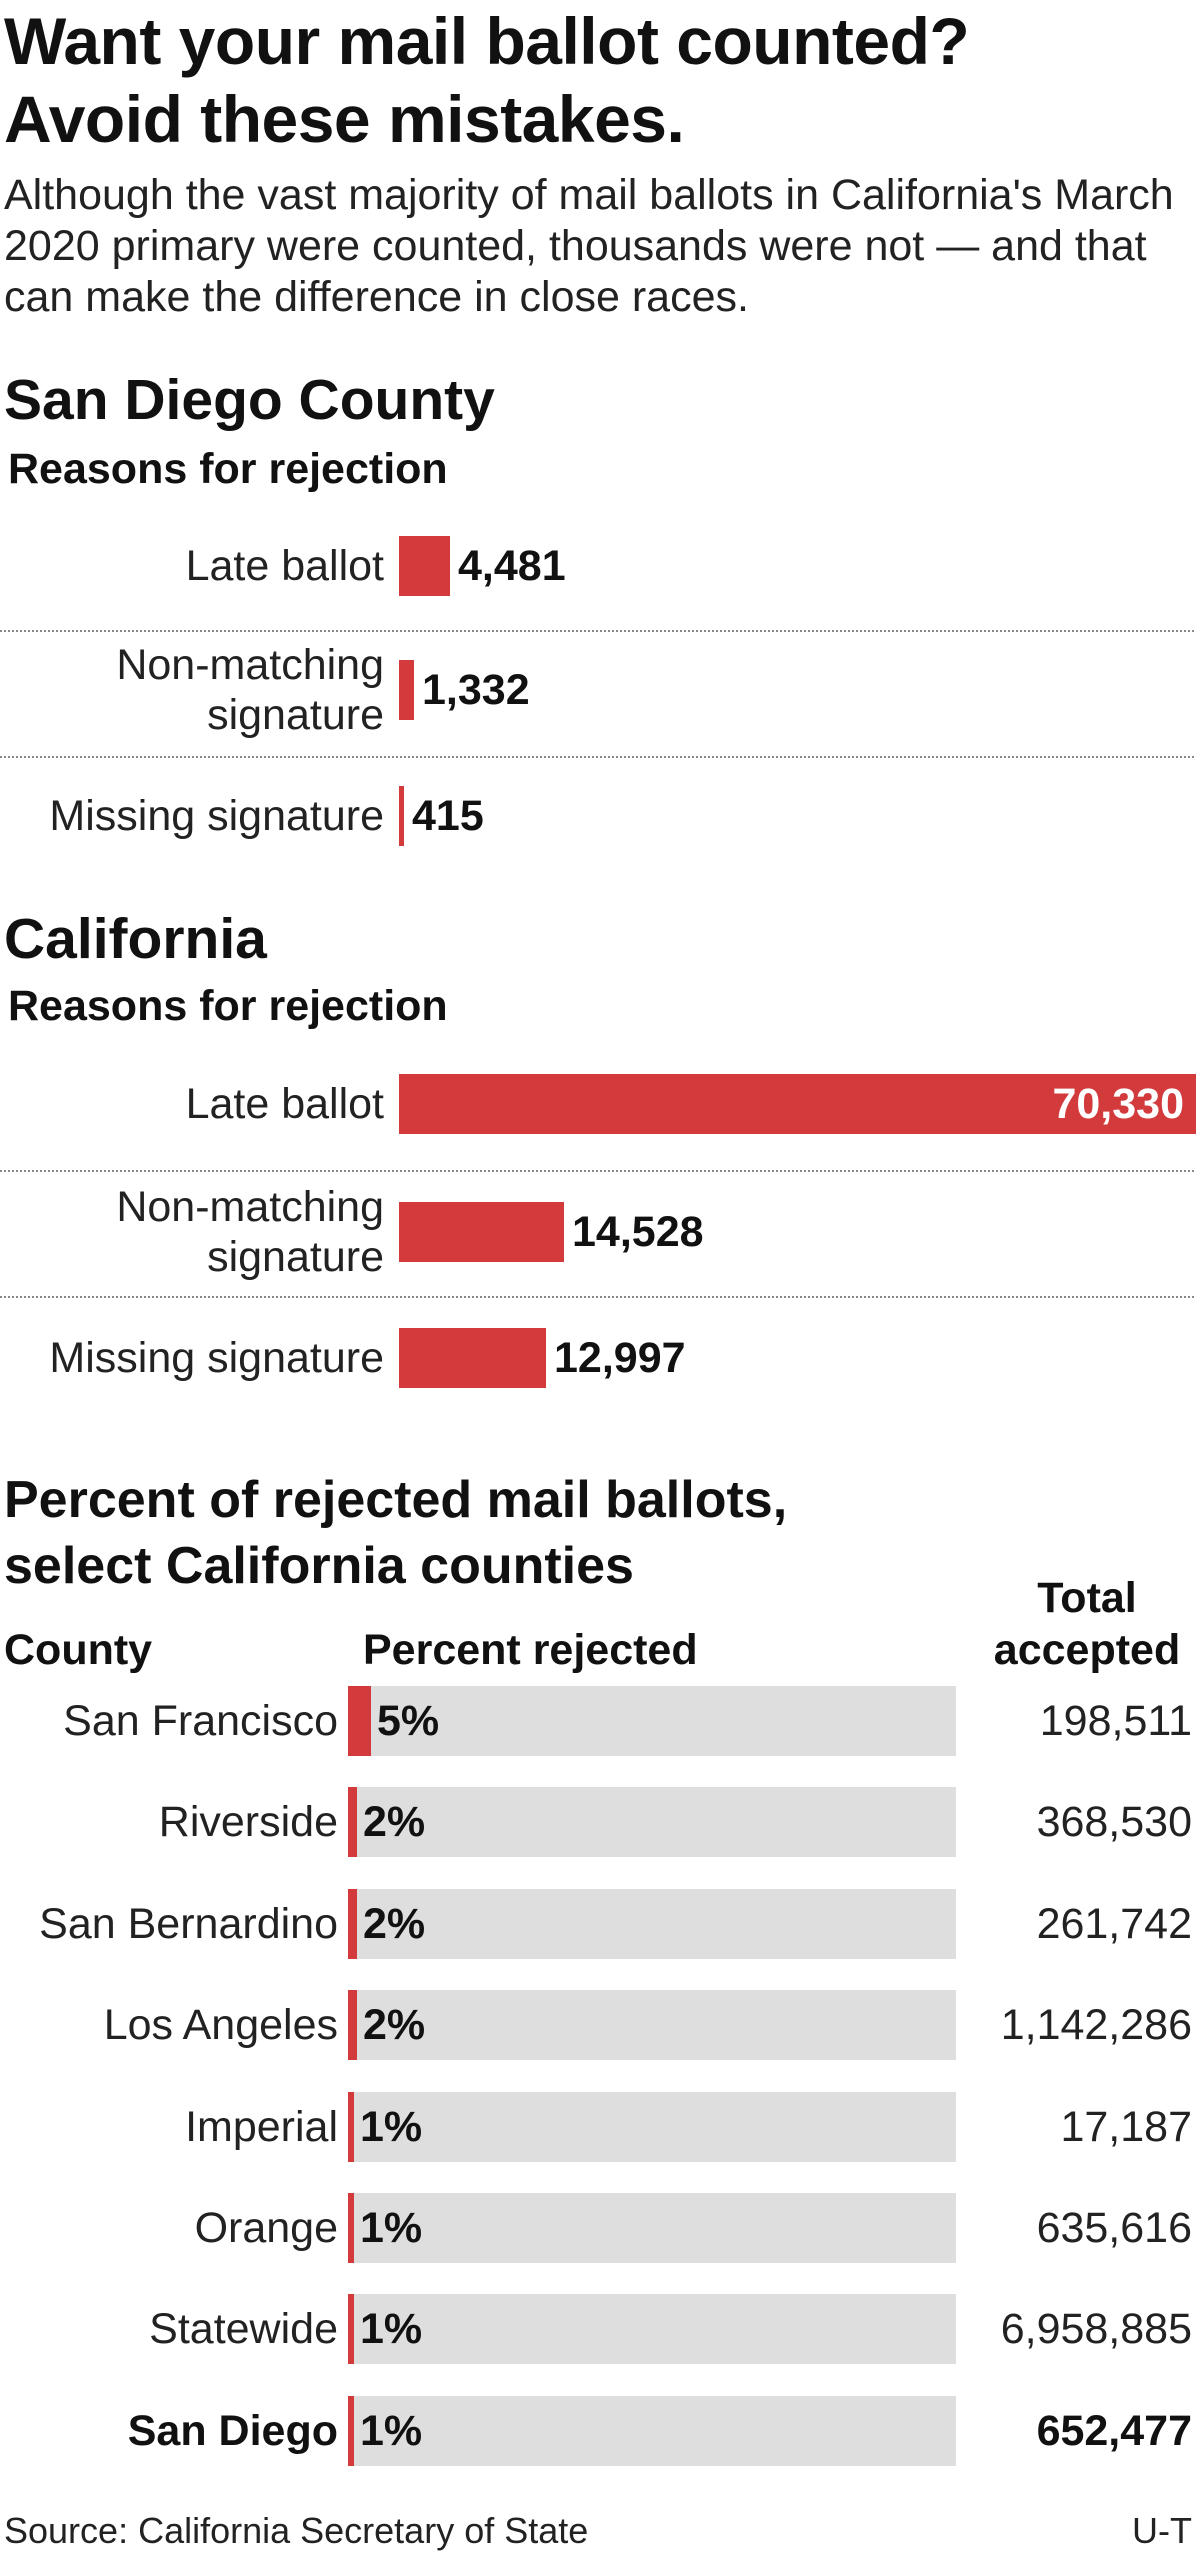 The image size is (1200, 2563). What do you see at coordinates (487, 41) in the screenshot?
I see `headline-line-1: Want your mail ballot counted?` at bounding box center [487, 41].